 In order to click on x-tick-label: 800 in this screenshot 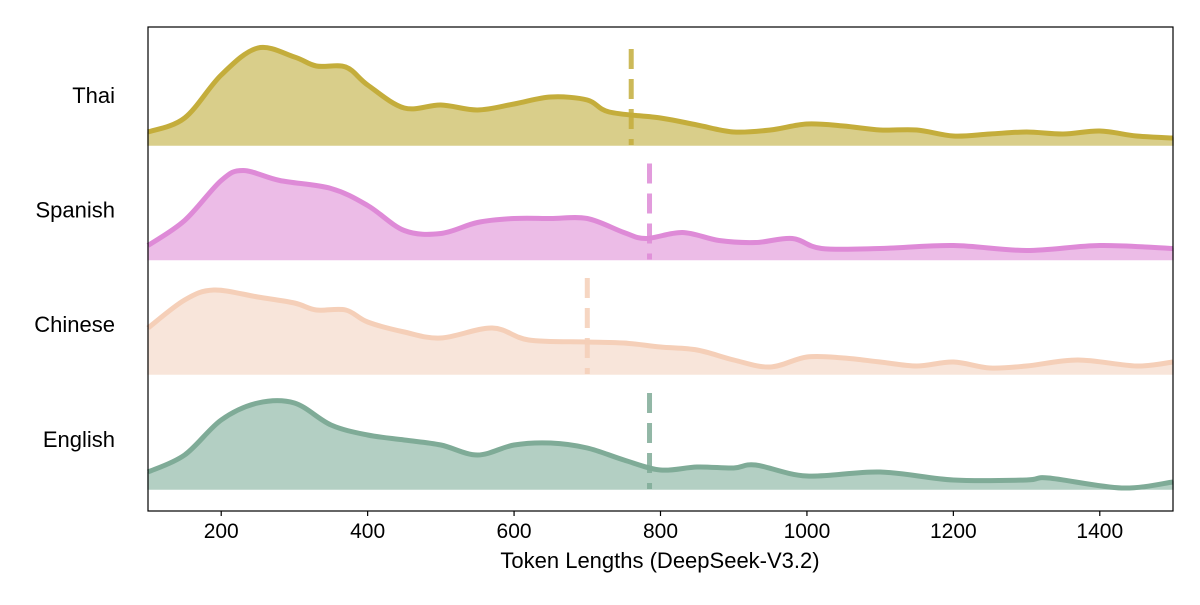, I will do `click(660, 531)`.